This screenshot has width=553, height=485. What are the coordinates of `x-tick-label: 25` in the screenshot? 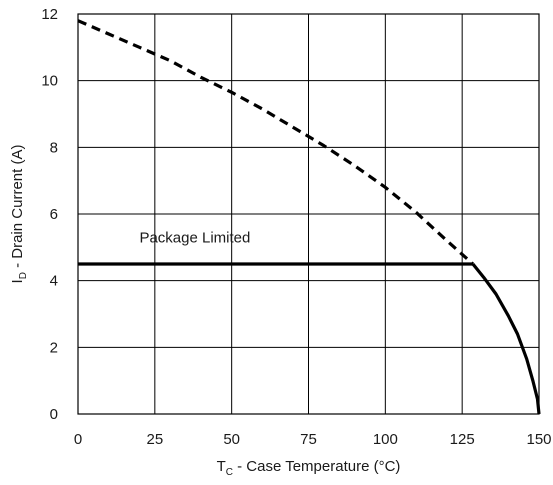 It's located at (154, 439).